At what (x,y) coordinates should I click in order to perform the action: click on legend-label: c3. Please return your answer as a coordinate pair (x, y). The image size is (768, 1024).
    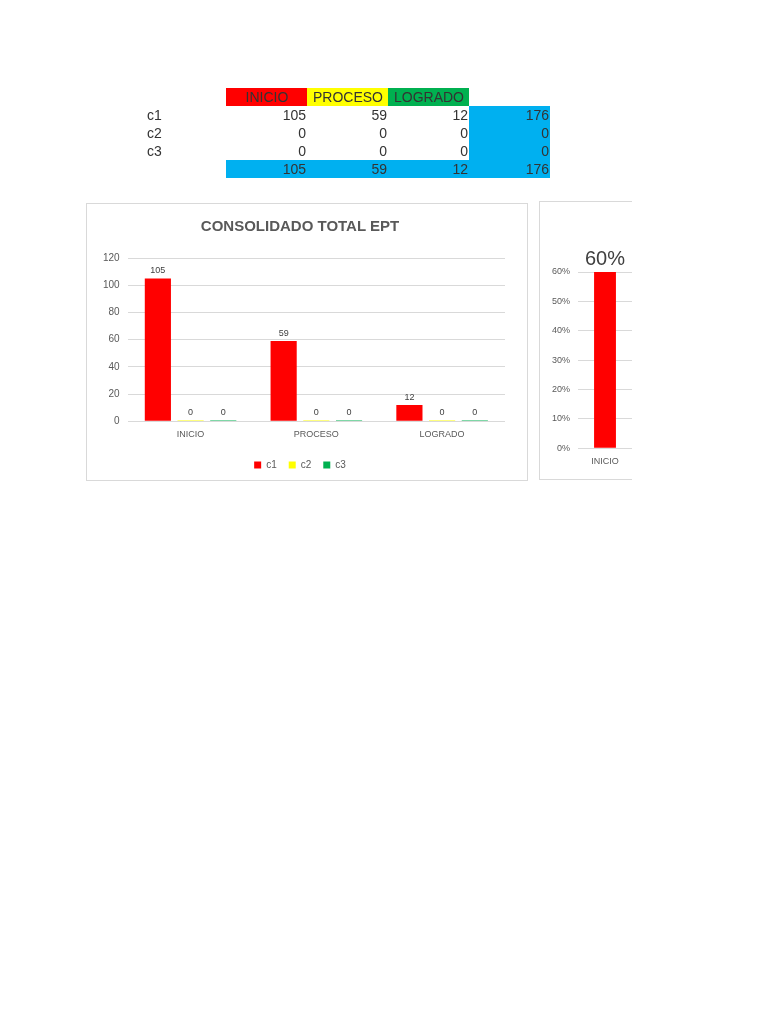
    Looking at the image, I should click on (341, 464).